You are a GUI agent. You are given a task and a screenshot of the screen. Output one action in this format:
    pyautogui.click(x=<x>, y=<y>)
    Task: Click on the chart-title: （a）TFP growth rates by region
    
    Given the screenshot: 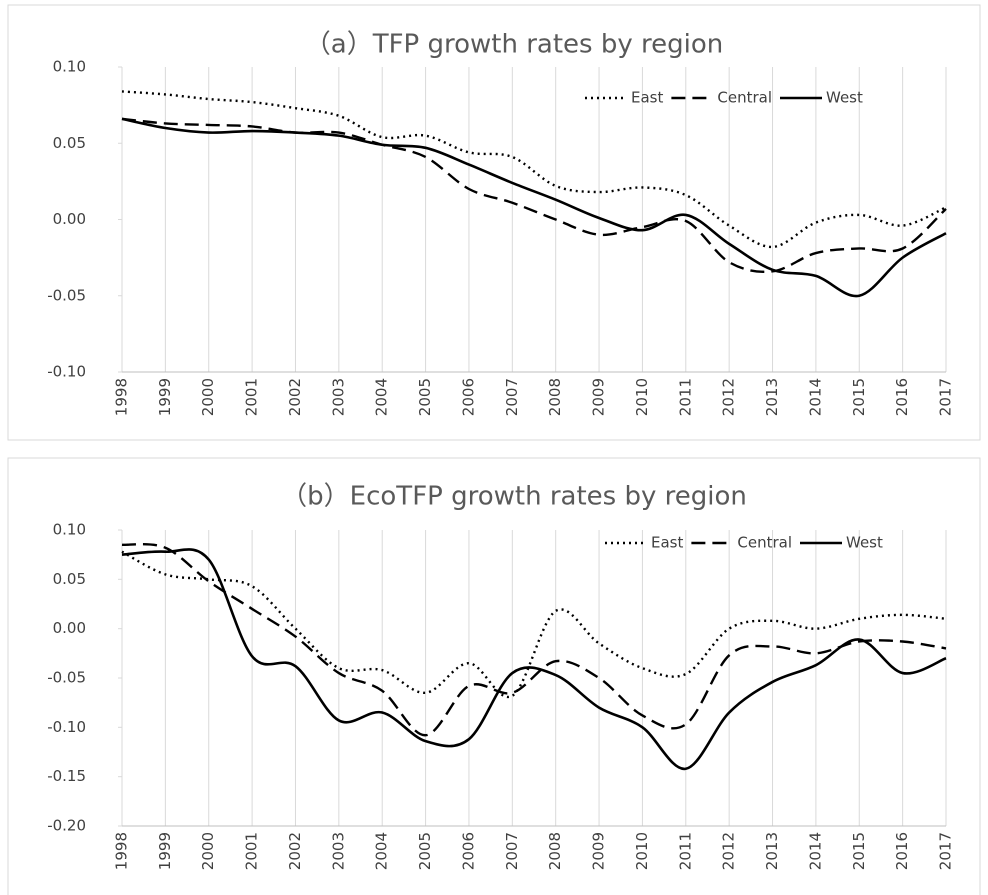 What is the action you would take?
    pyautogui.click(x=514, y=45)
    